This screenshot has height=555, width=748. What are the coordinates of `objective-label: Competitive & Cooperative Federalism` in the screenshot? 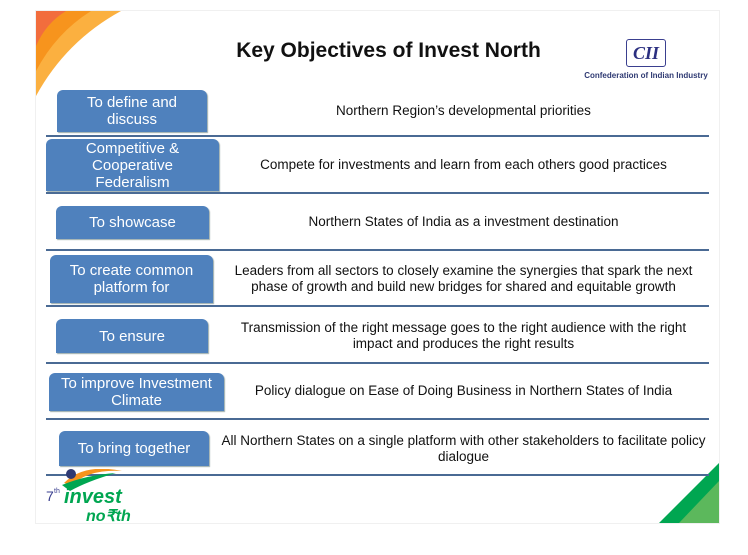 It's located at (132, 165).